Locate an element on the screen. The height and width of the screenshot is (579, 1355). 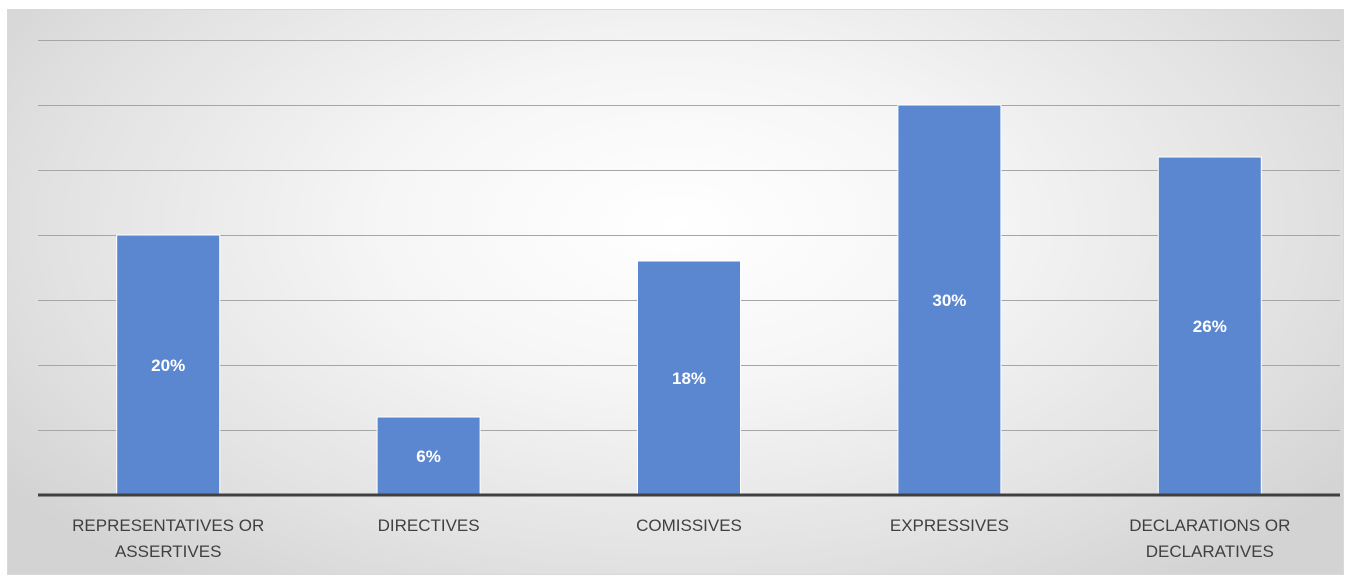
data-label: 26% is located at coordinates (1210, 326).